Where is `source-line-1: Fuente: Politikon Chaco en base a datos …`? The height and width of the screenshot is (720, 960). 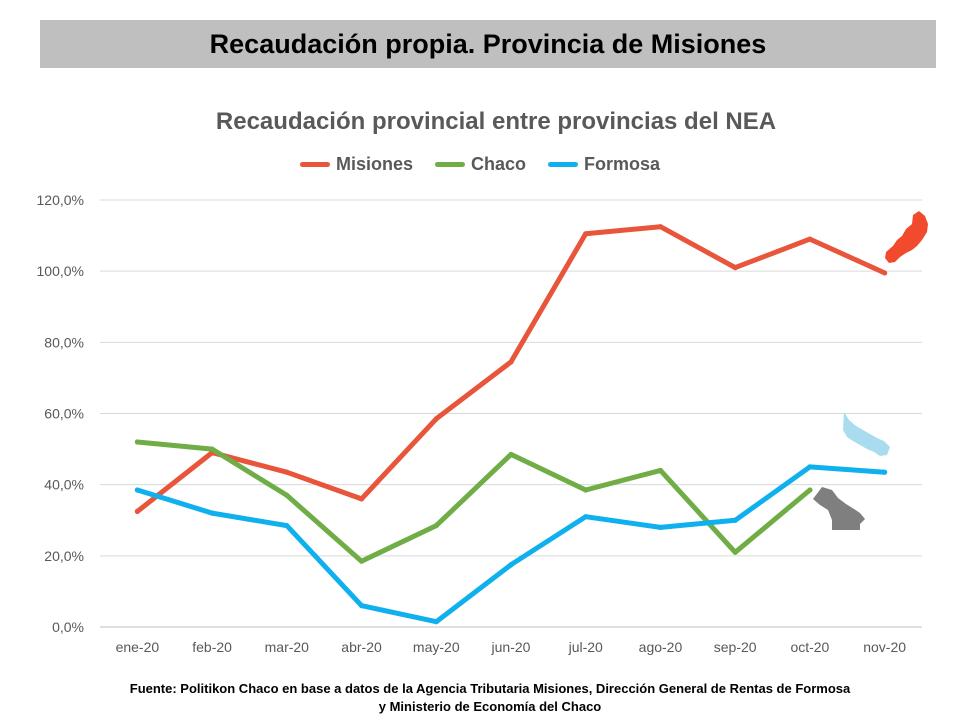
source-line-1: Fuente: Politikon Chaco en base a datos … is located at coordinates (490, 688).